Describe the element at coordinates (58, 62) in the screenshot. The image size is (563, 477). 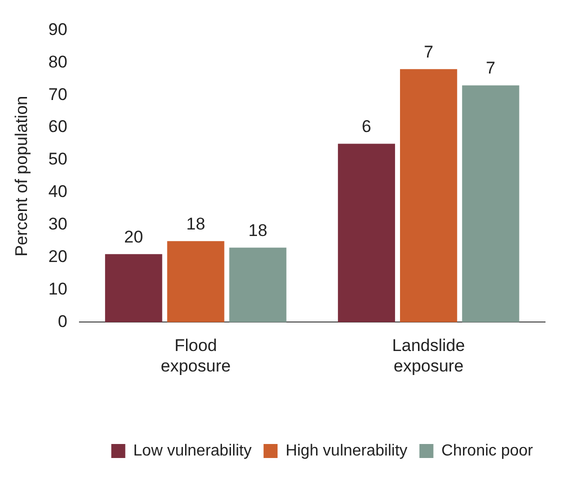
I see `y-tick-label: 80` at that location.